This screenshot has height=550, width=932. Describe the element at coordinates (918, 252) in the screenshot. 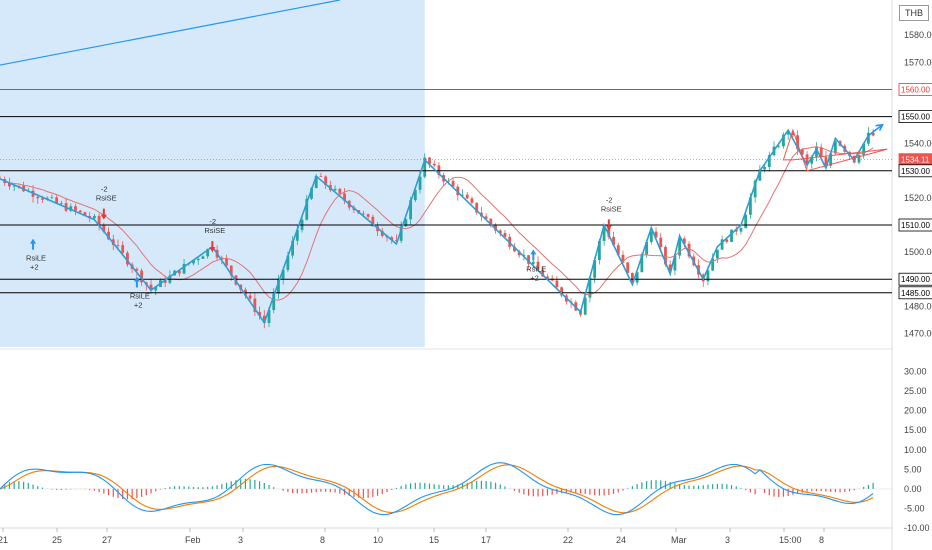

I see `price-tick-label: 1500.00` at that location.